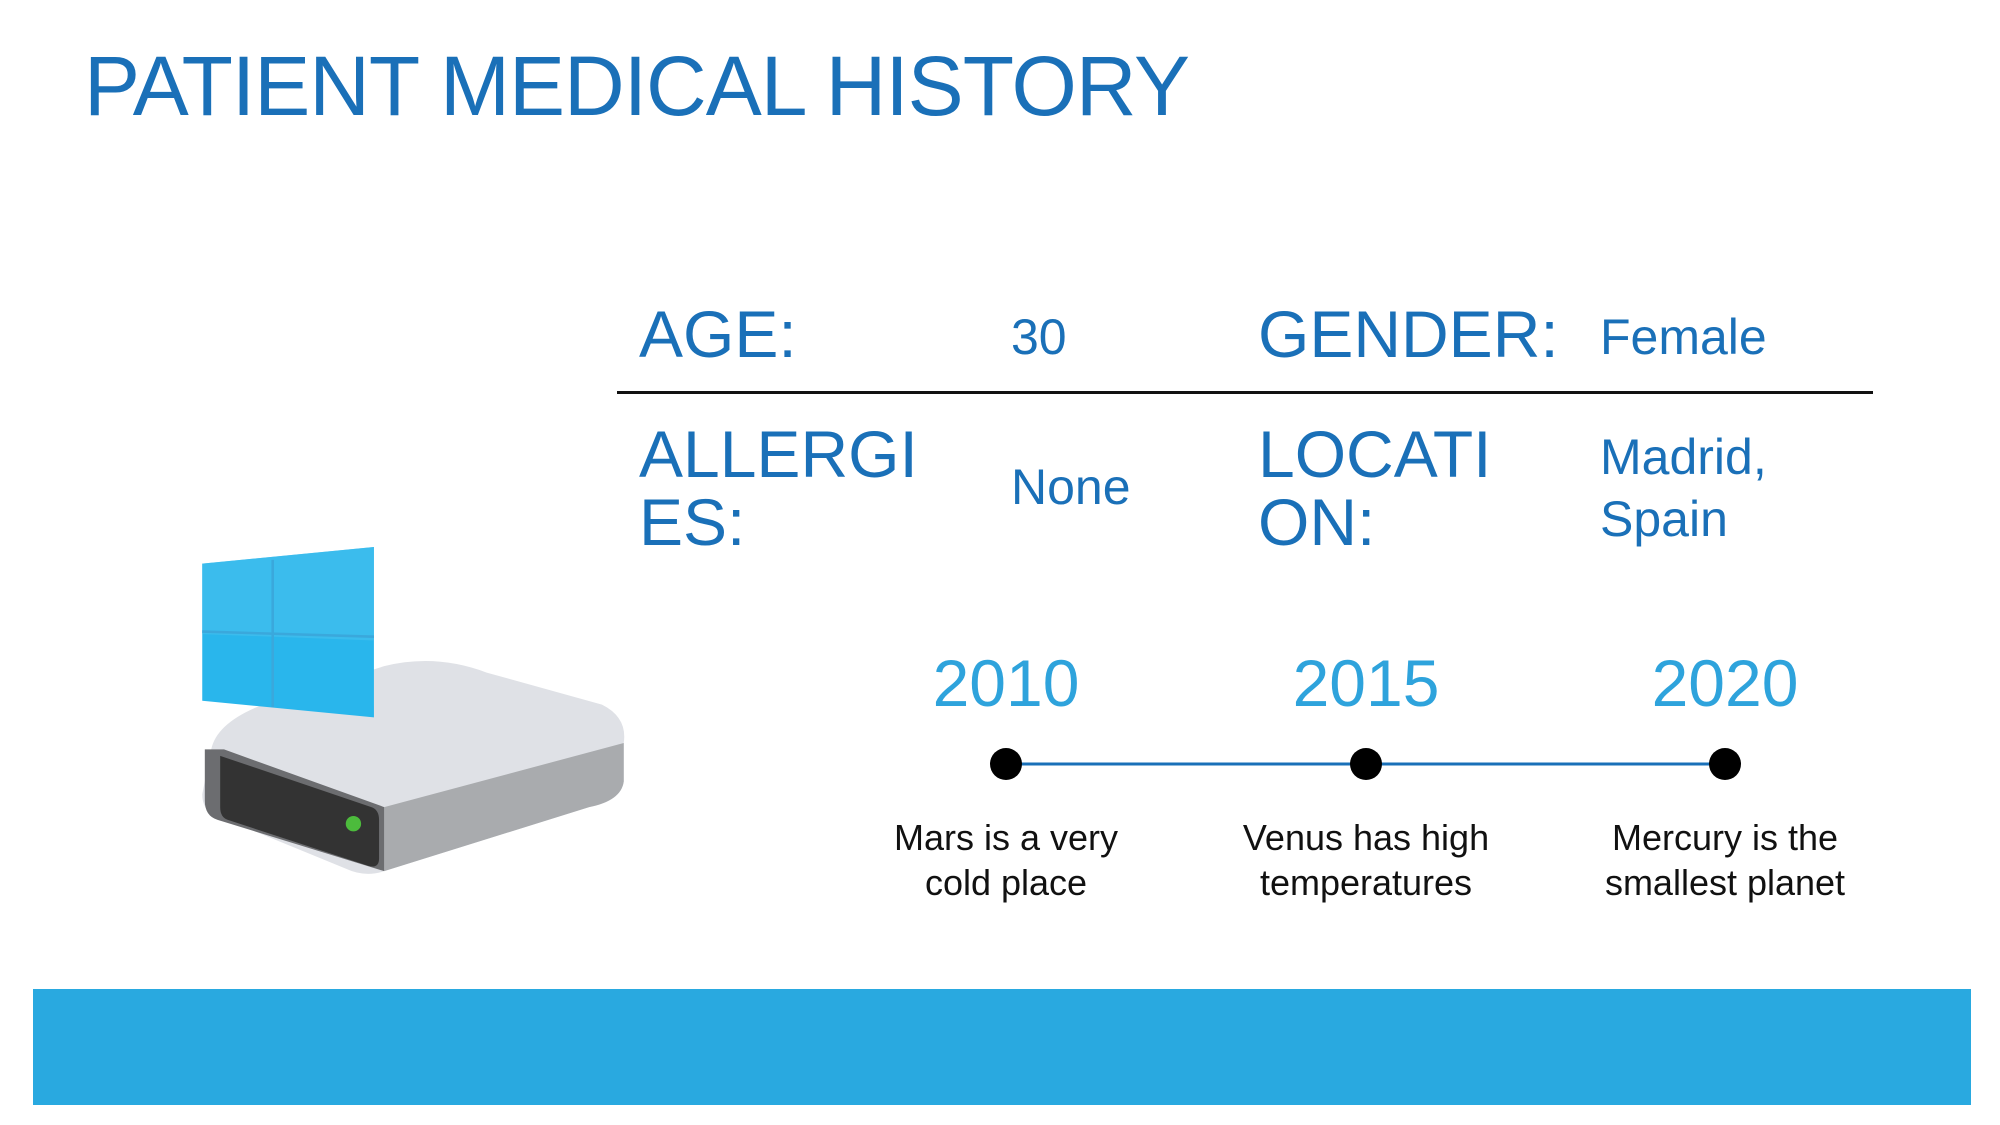  I want to click on field-value: Female, so click(1683, 337).